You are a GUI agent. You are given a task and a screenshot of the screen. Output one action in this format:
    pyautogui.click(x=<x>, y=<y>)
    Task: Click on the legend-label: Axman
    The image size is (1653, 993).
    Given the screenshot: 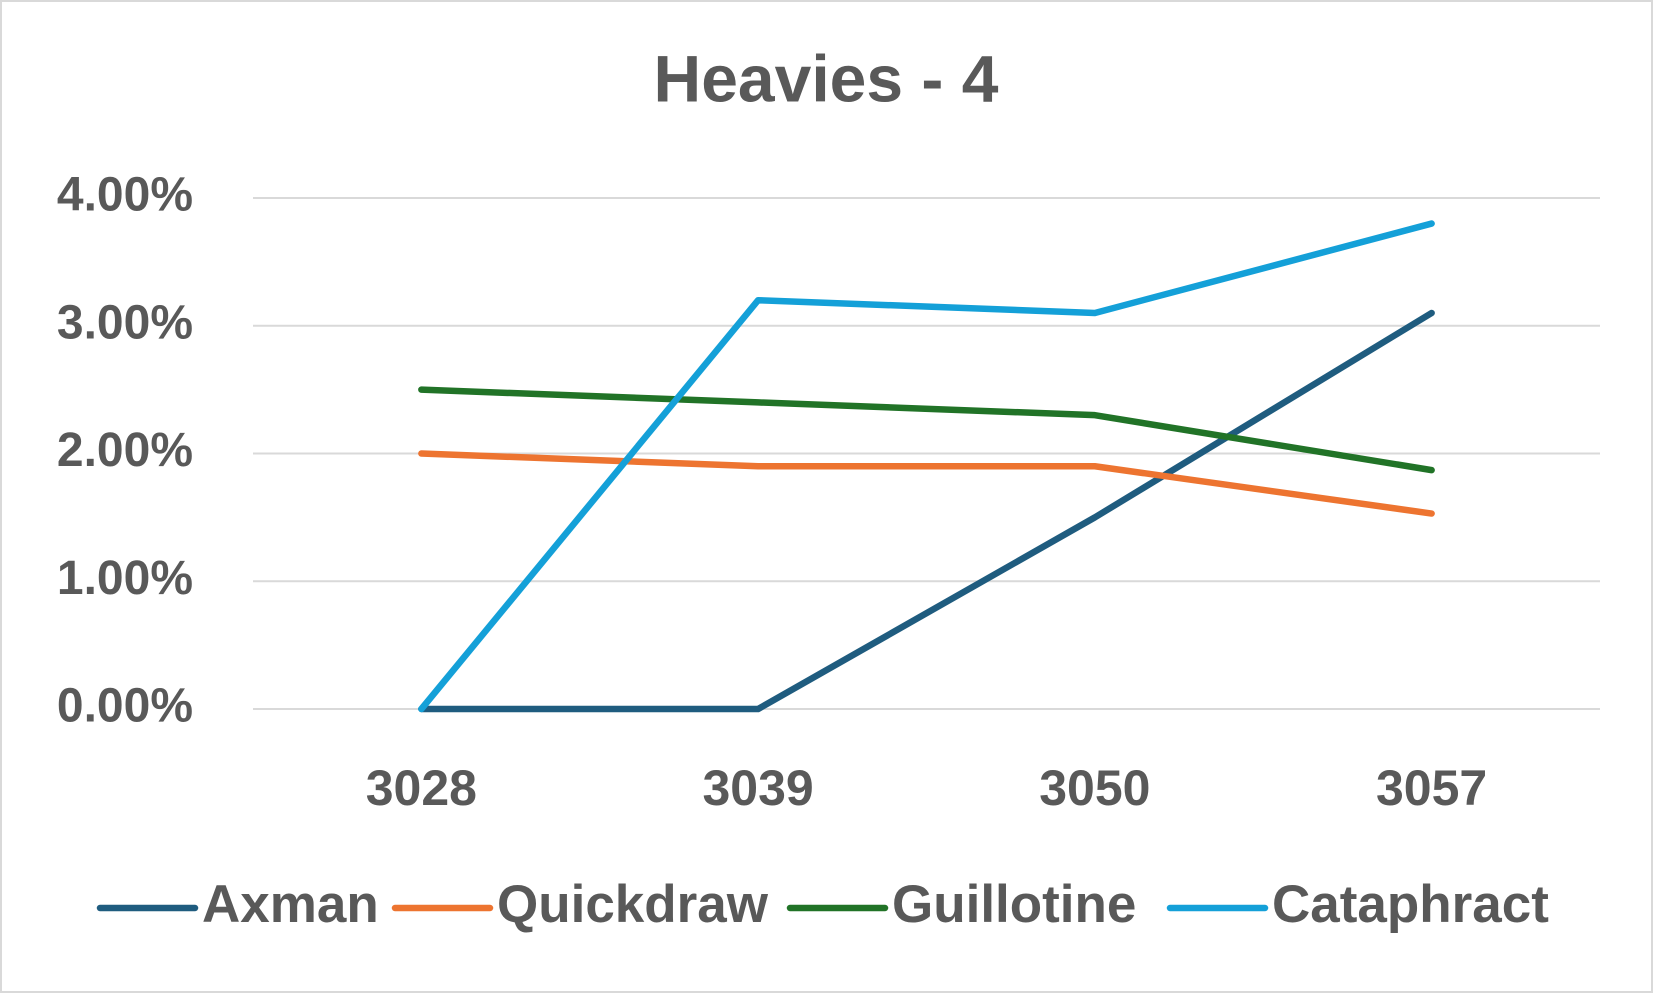 What is the action you would take?
    pyautogui.click(x=290, y=904)
    